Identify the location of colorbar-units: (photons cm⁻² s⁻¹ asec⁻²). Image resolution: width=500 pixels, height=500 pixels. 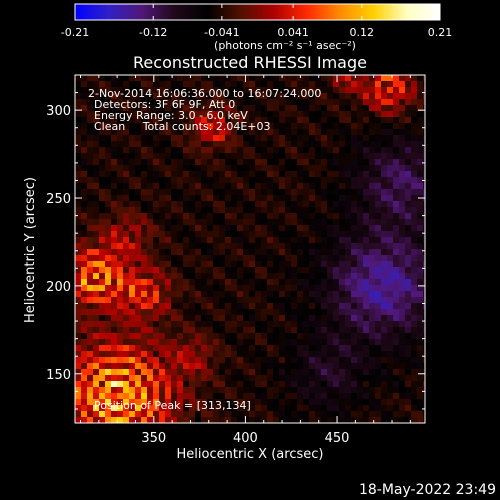
(285, 45).